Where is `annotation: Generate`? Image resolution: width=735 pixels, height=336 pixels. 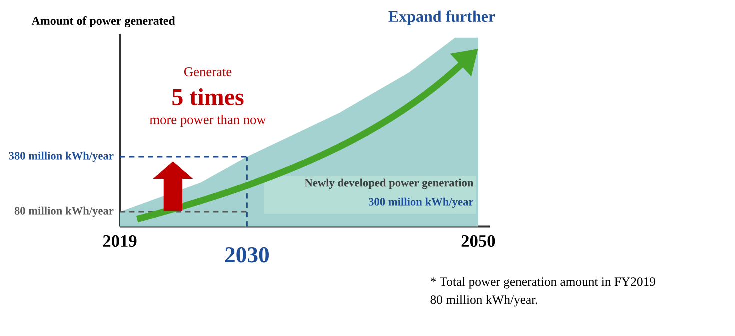 annotation: Generate is located at coordinates (208, 72).